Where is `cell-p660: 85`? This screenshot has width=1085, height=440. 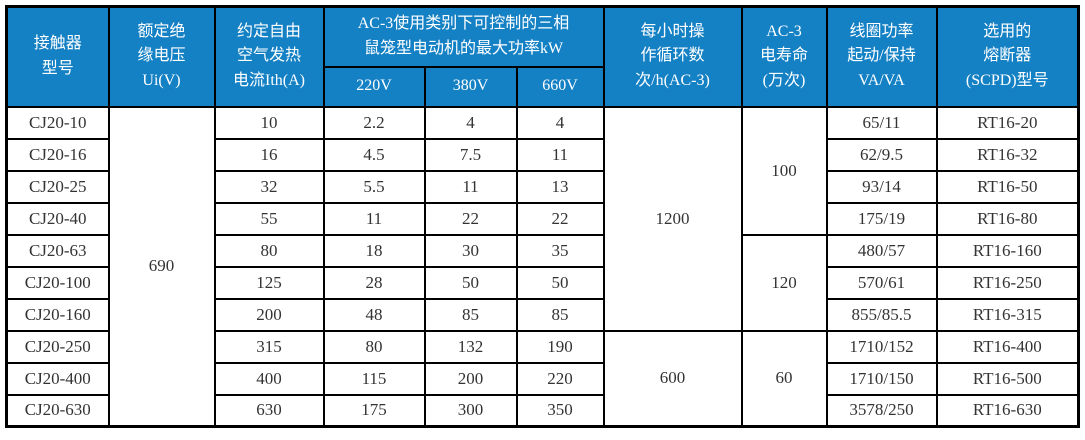 cell-p660: 85 is located at coordinates (560, 314).